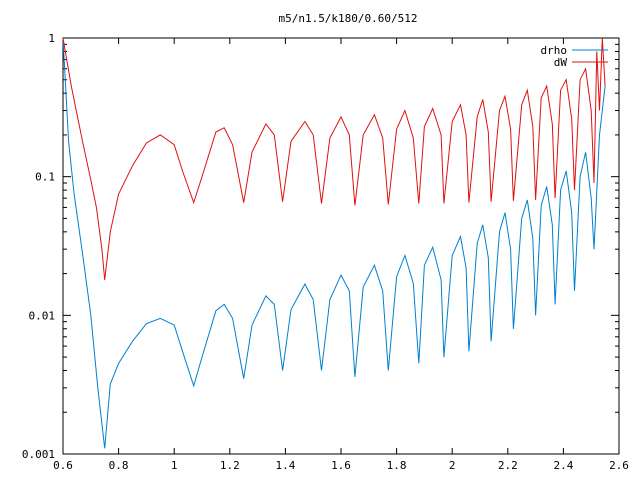  Describe the element at coordinates (619, 465) in the screenshot. I see `x-tick-label: 2.6` at that location.